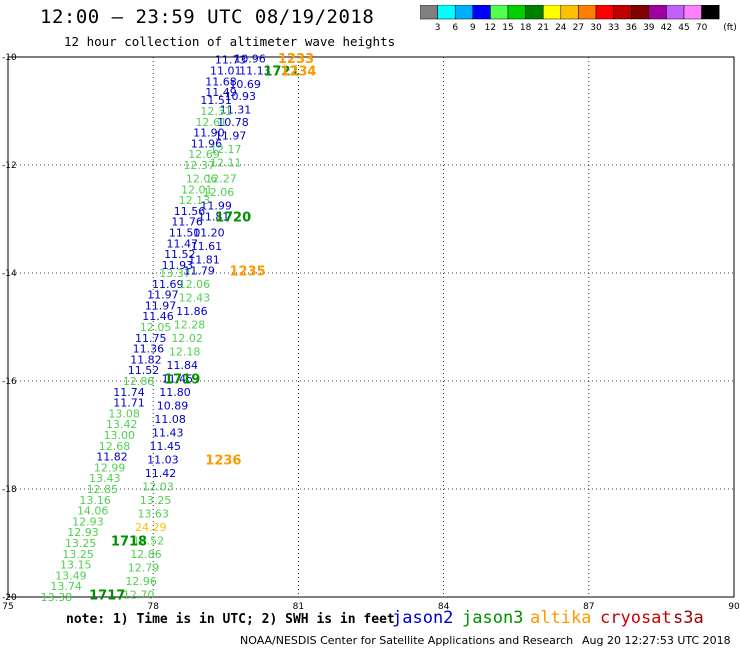 The image size is (740, 650). I want to click on wave-height-label: 12.28, so click(190, 324).